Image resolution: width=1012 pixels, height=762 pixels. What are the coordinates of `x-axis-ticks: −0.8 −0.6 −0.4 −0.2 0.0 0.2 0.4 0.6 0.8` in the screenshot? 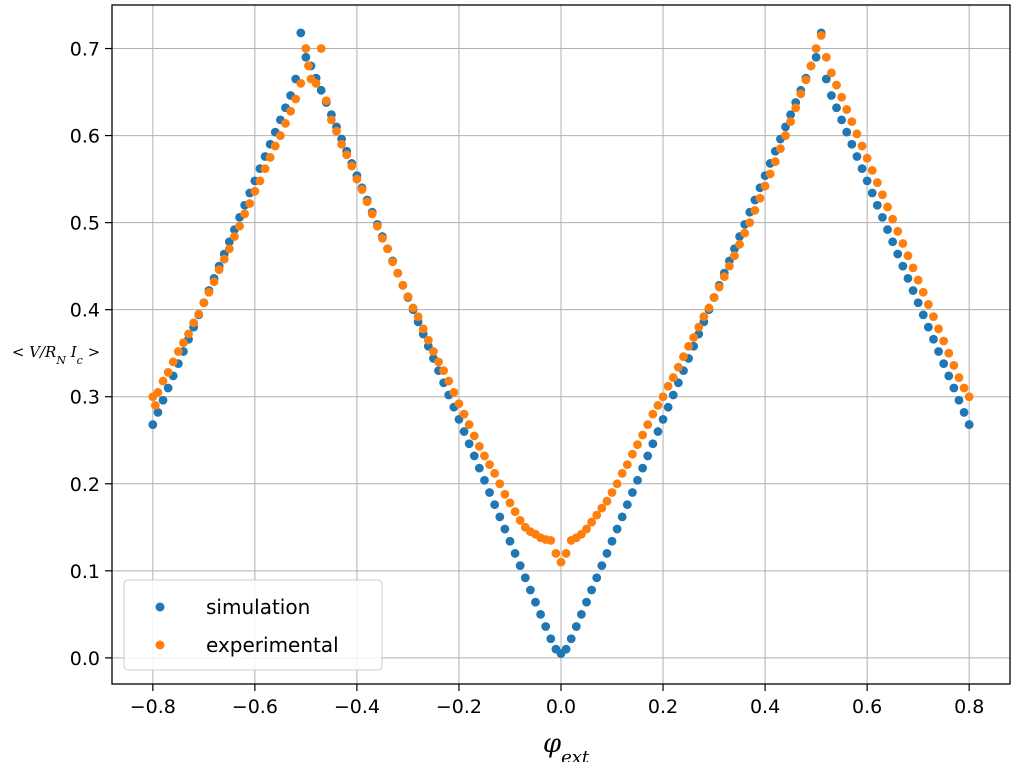 It's located at (557, 701).